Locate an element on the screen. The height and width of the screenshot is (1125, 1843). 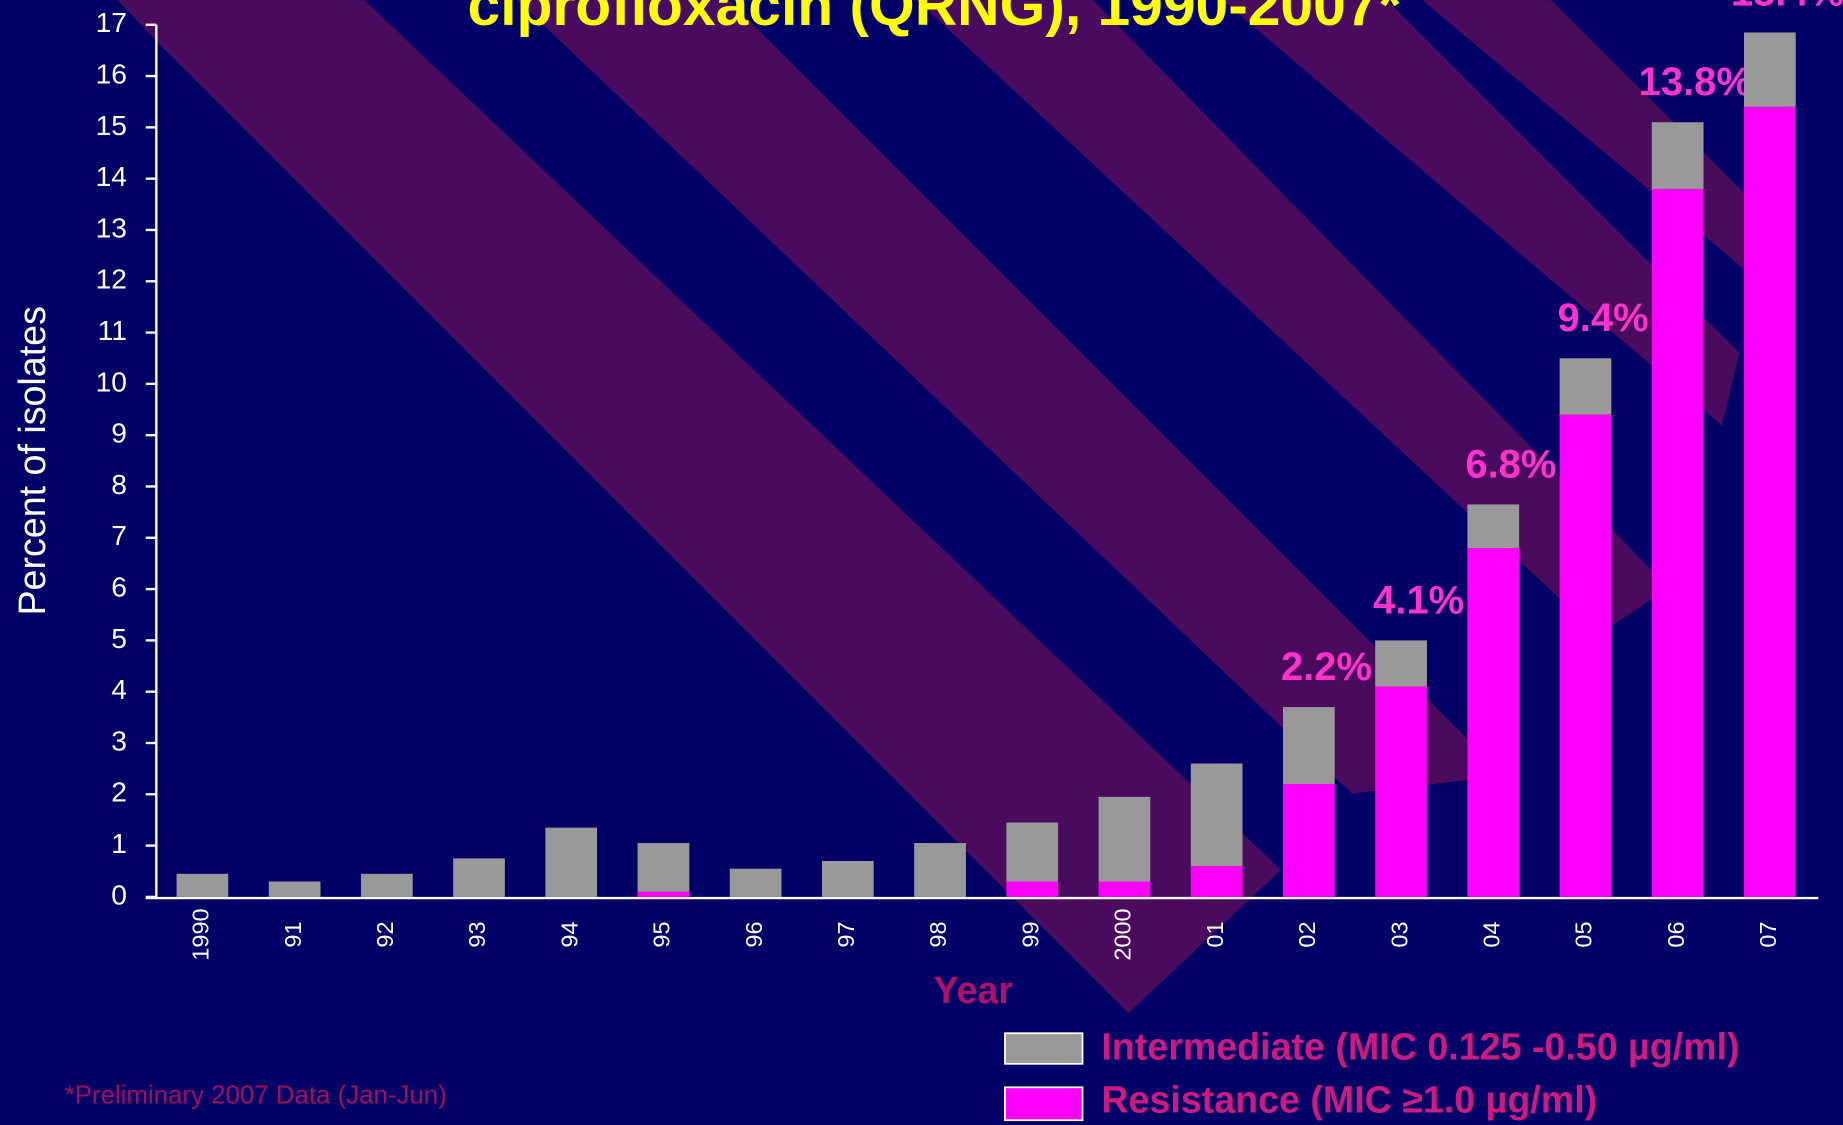
x-tick-label: 01 is located at coordinates (1215, 934).